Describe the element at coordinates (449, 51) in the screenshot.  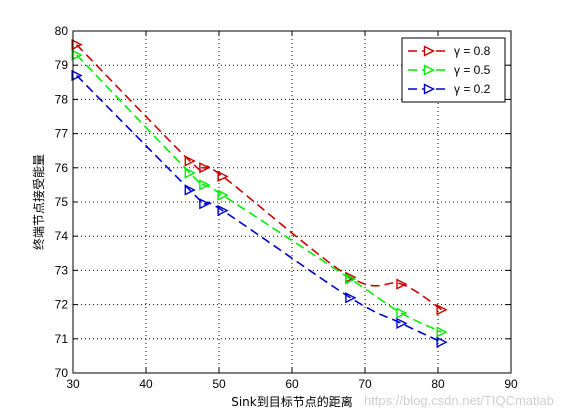
I see `legend-item: γ = 0.8` at that location.